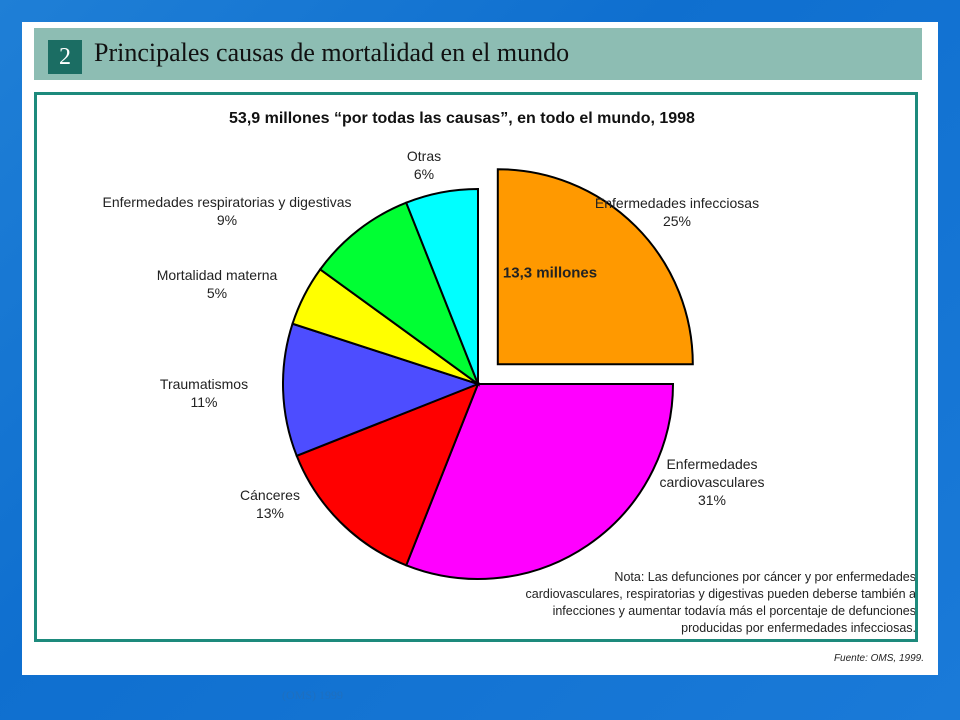 This screenshot has width=960, height=720. Describe the element at coordinates (424, 174) in the screenshot. I see `slice-value-label: 6%` at that location.